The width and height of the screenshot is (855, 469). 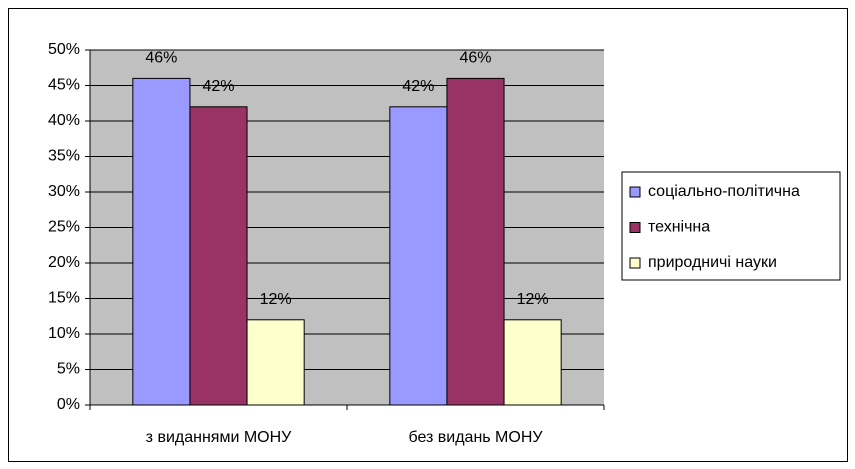 I want to click on y-tick-label: 45%, so click(x=64, y=85).